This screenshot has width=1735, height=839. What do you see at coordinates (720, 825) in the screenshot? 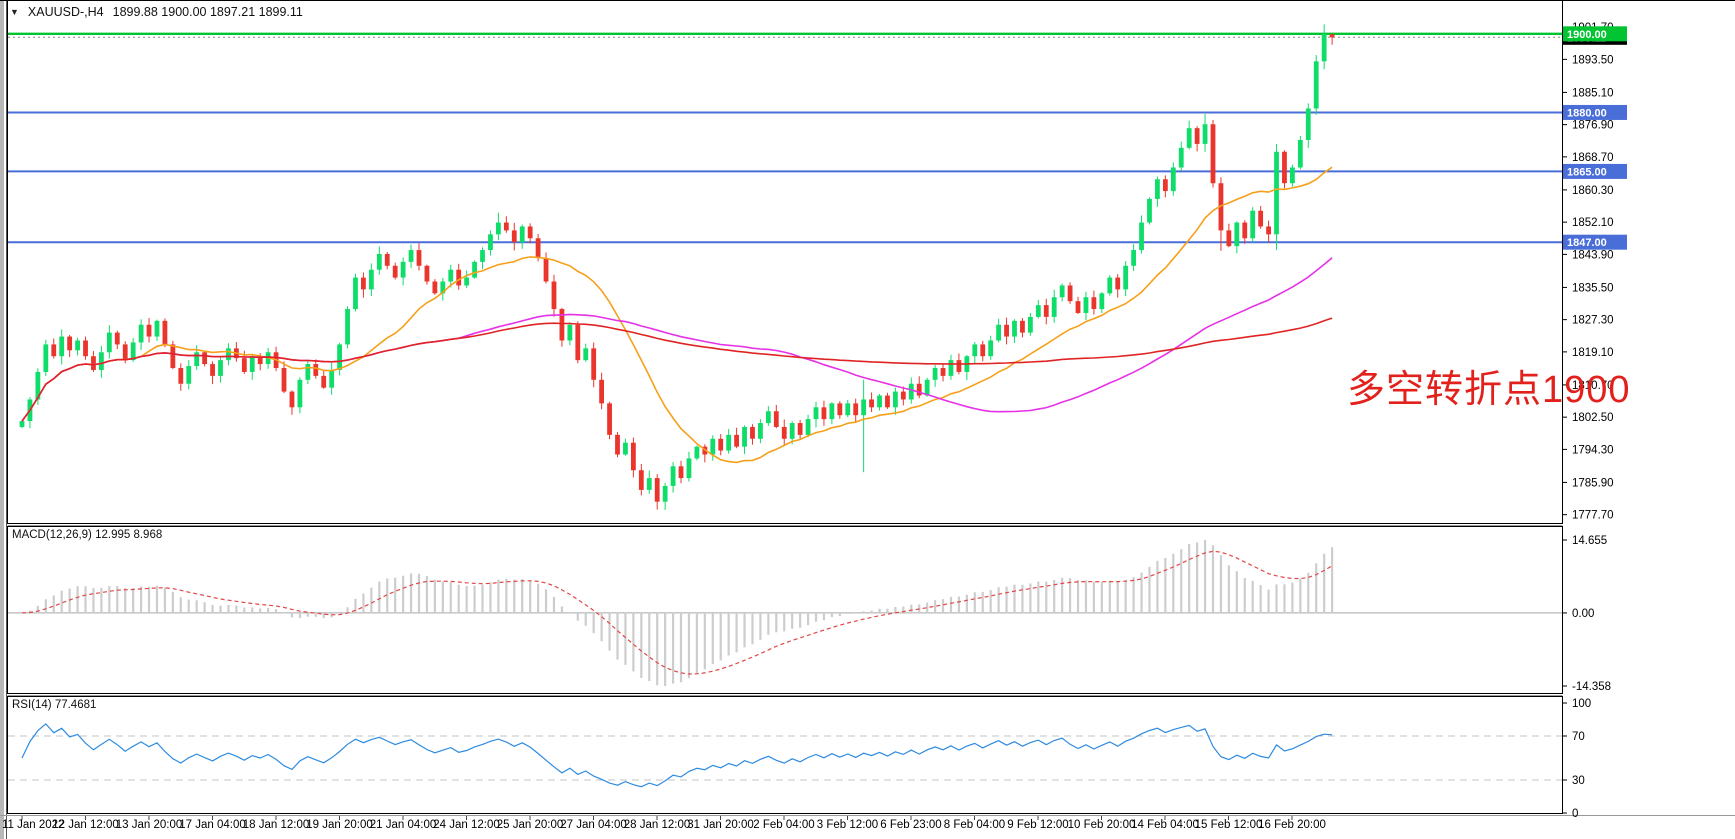
I see `svg-text: 31 Jan 20:00` at bounding box center [720, 825].